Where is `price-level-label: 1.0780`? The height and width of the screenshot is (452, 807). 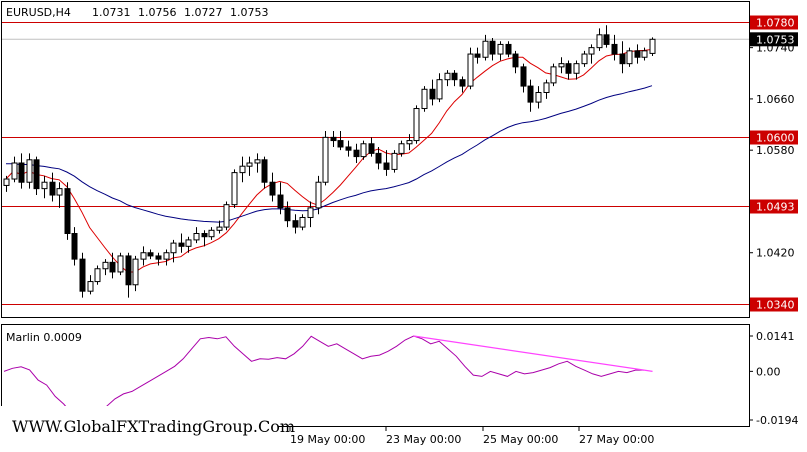 price-level-label: 1.0780 is located at coordinates (775, 23).